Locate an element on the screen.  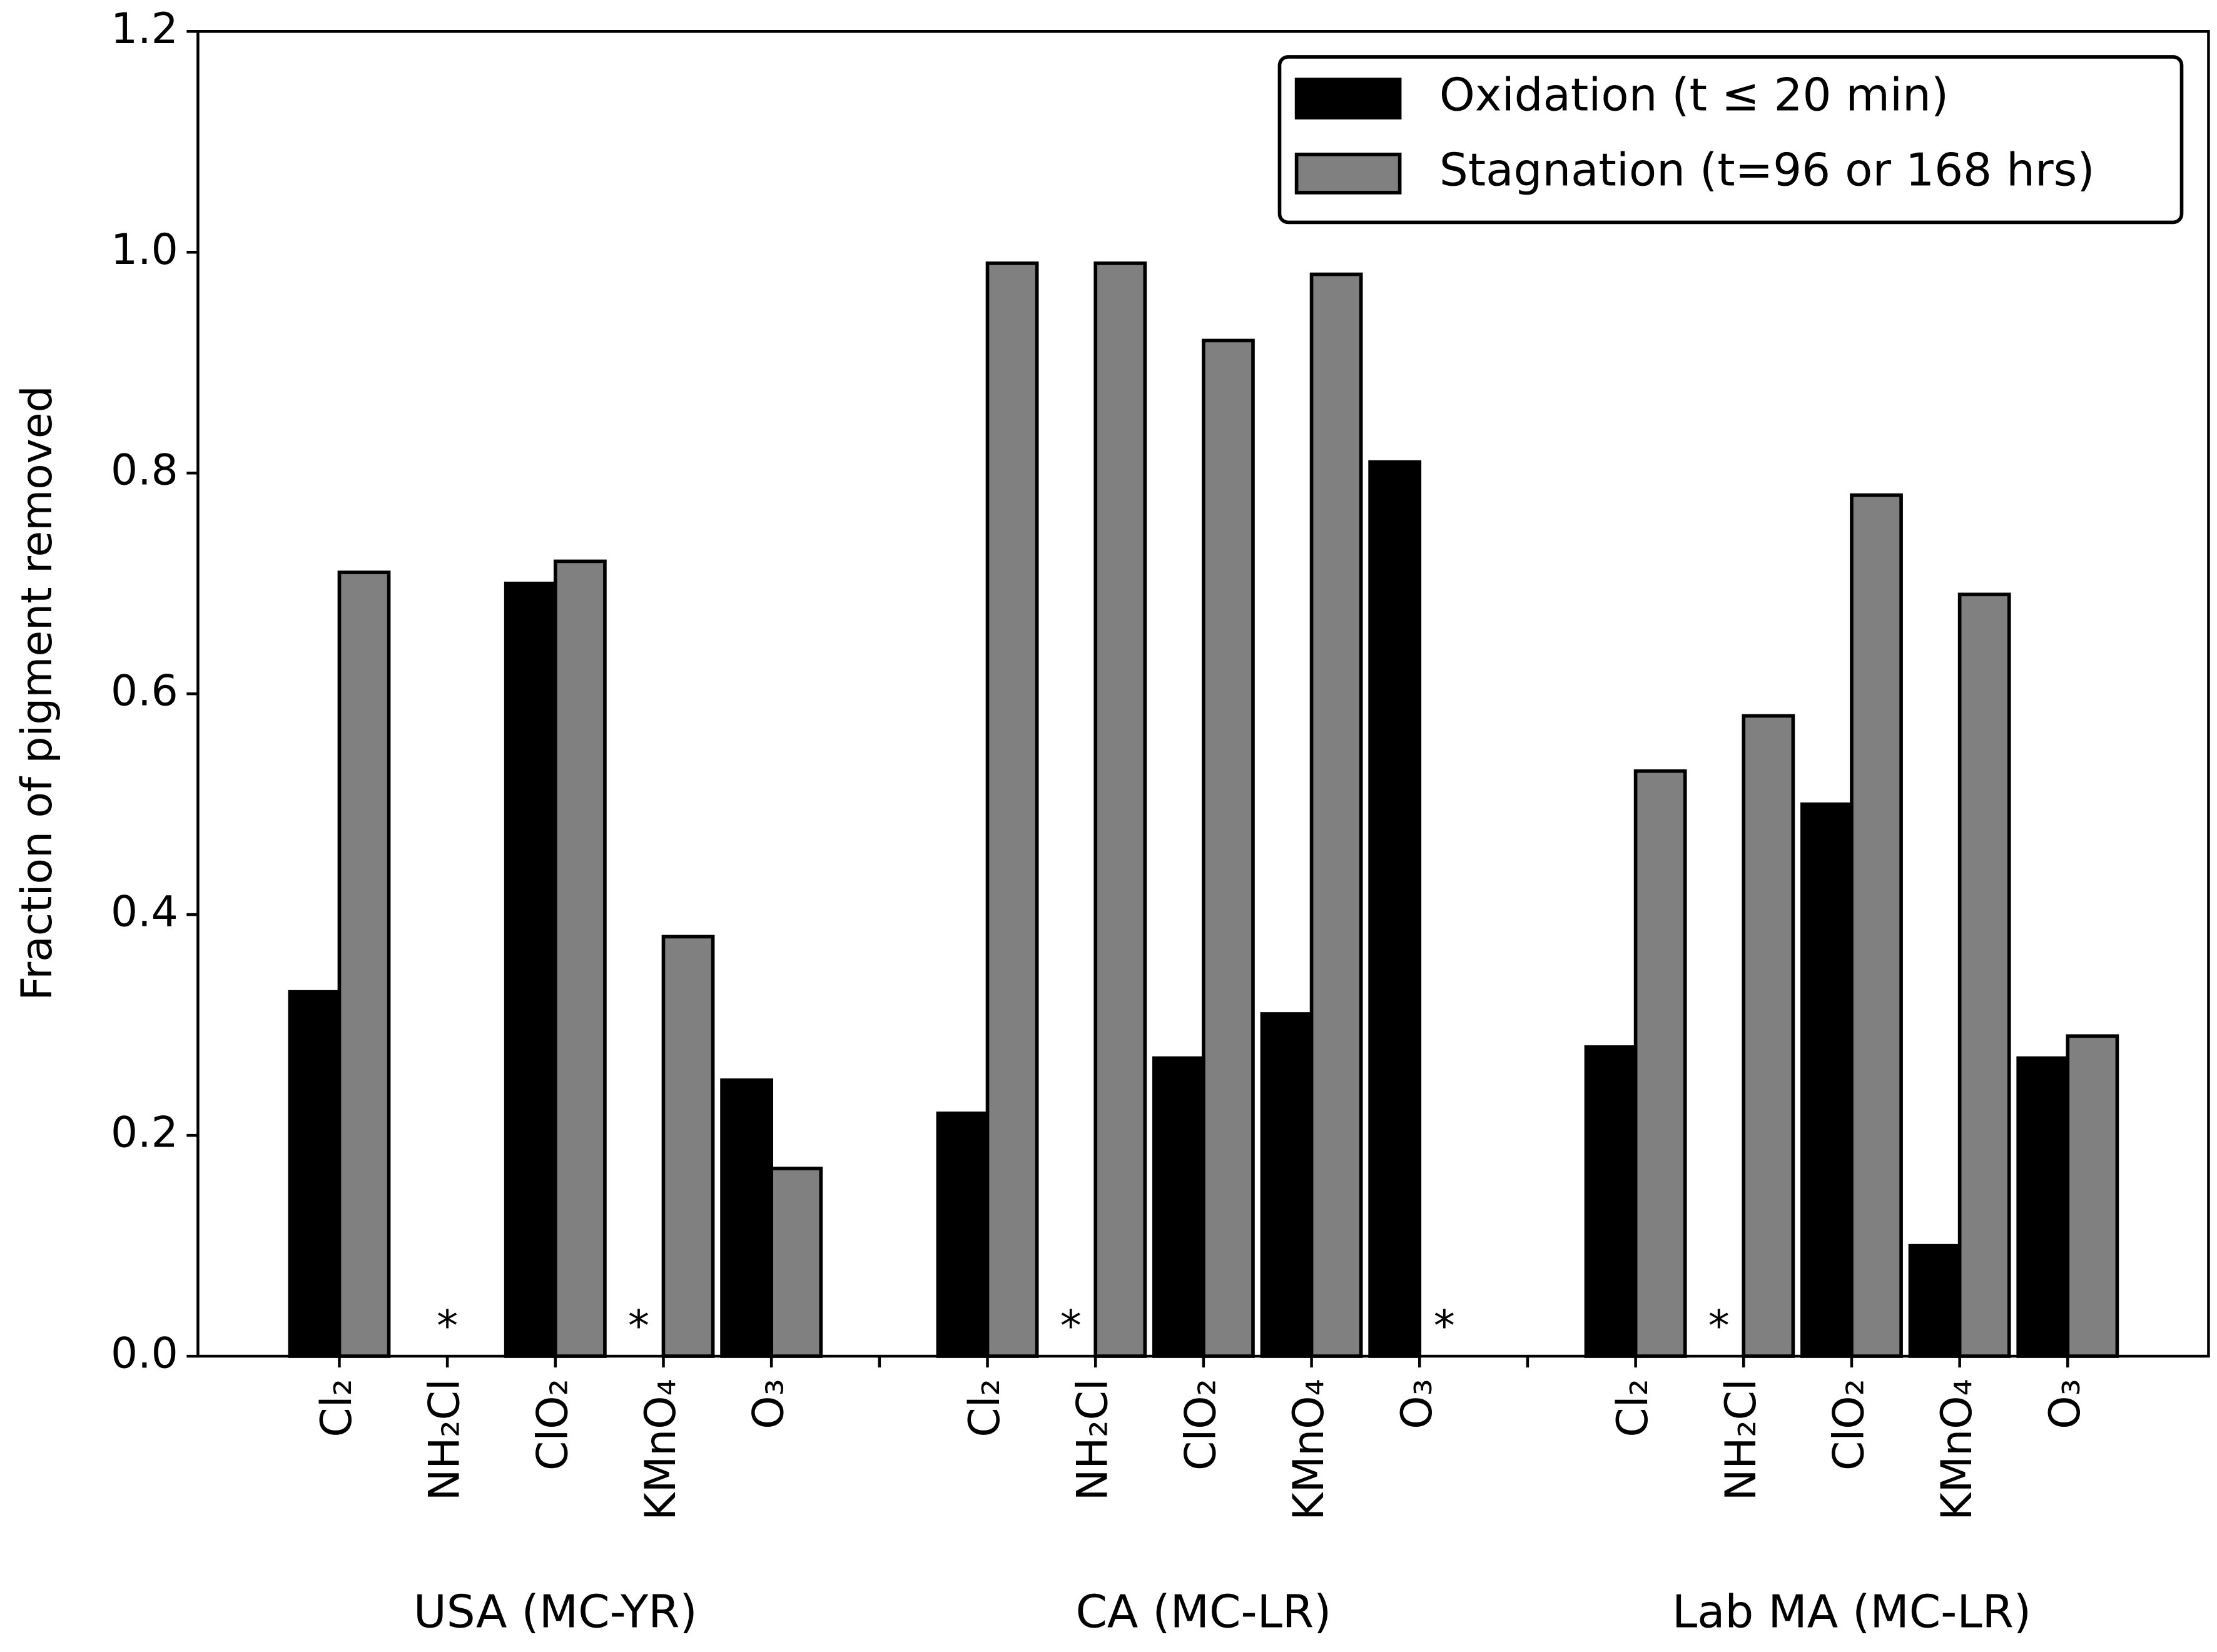
legend-label: Stagnation (t=96 or 168 hrs) is located at coordinates (1767, 170).